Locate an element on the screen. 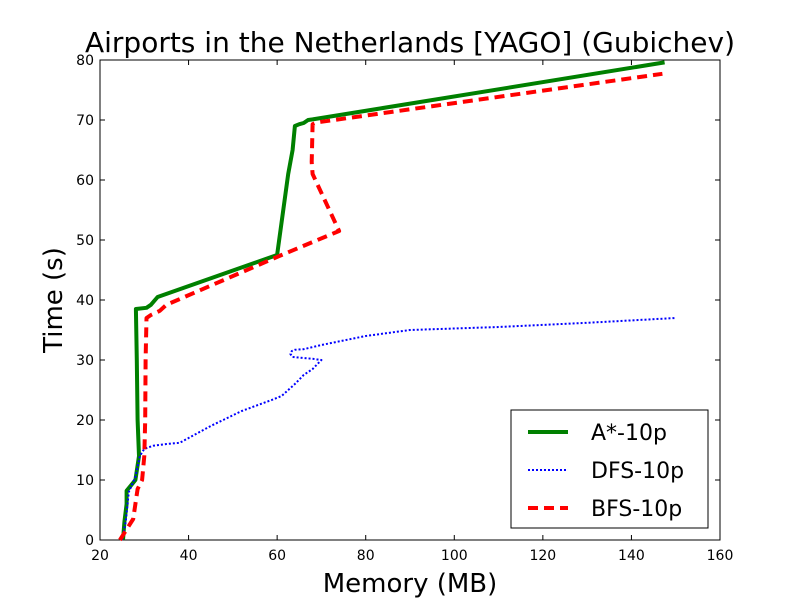  y-tick-label: 10 is located at coordinates (85, 481).